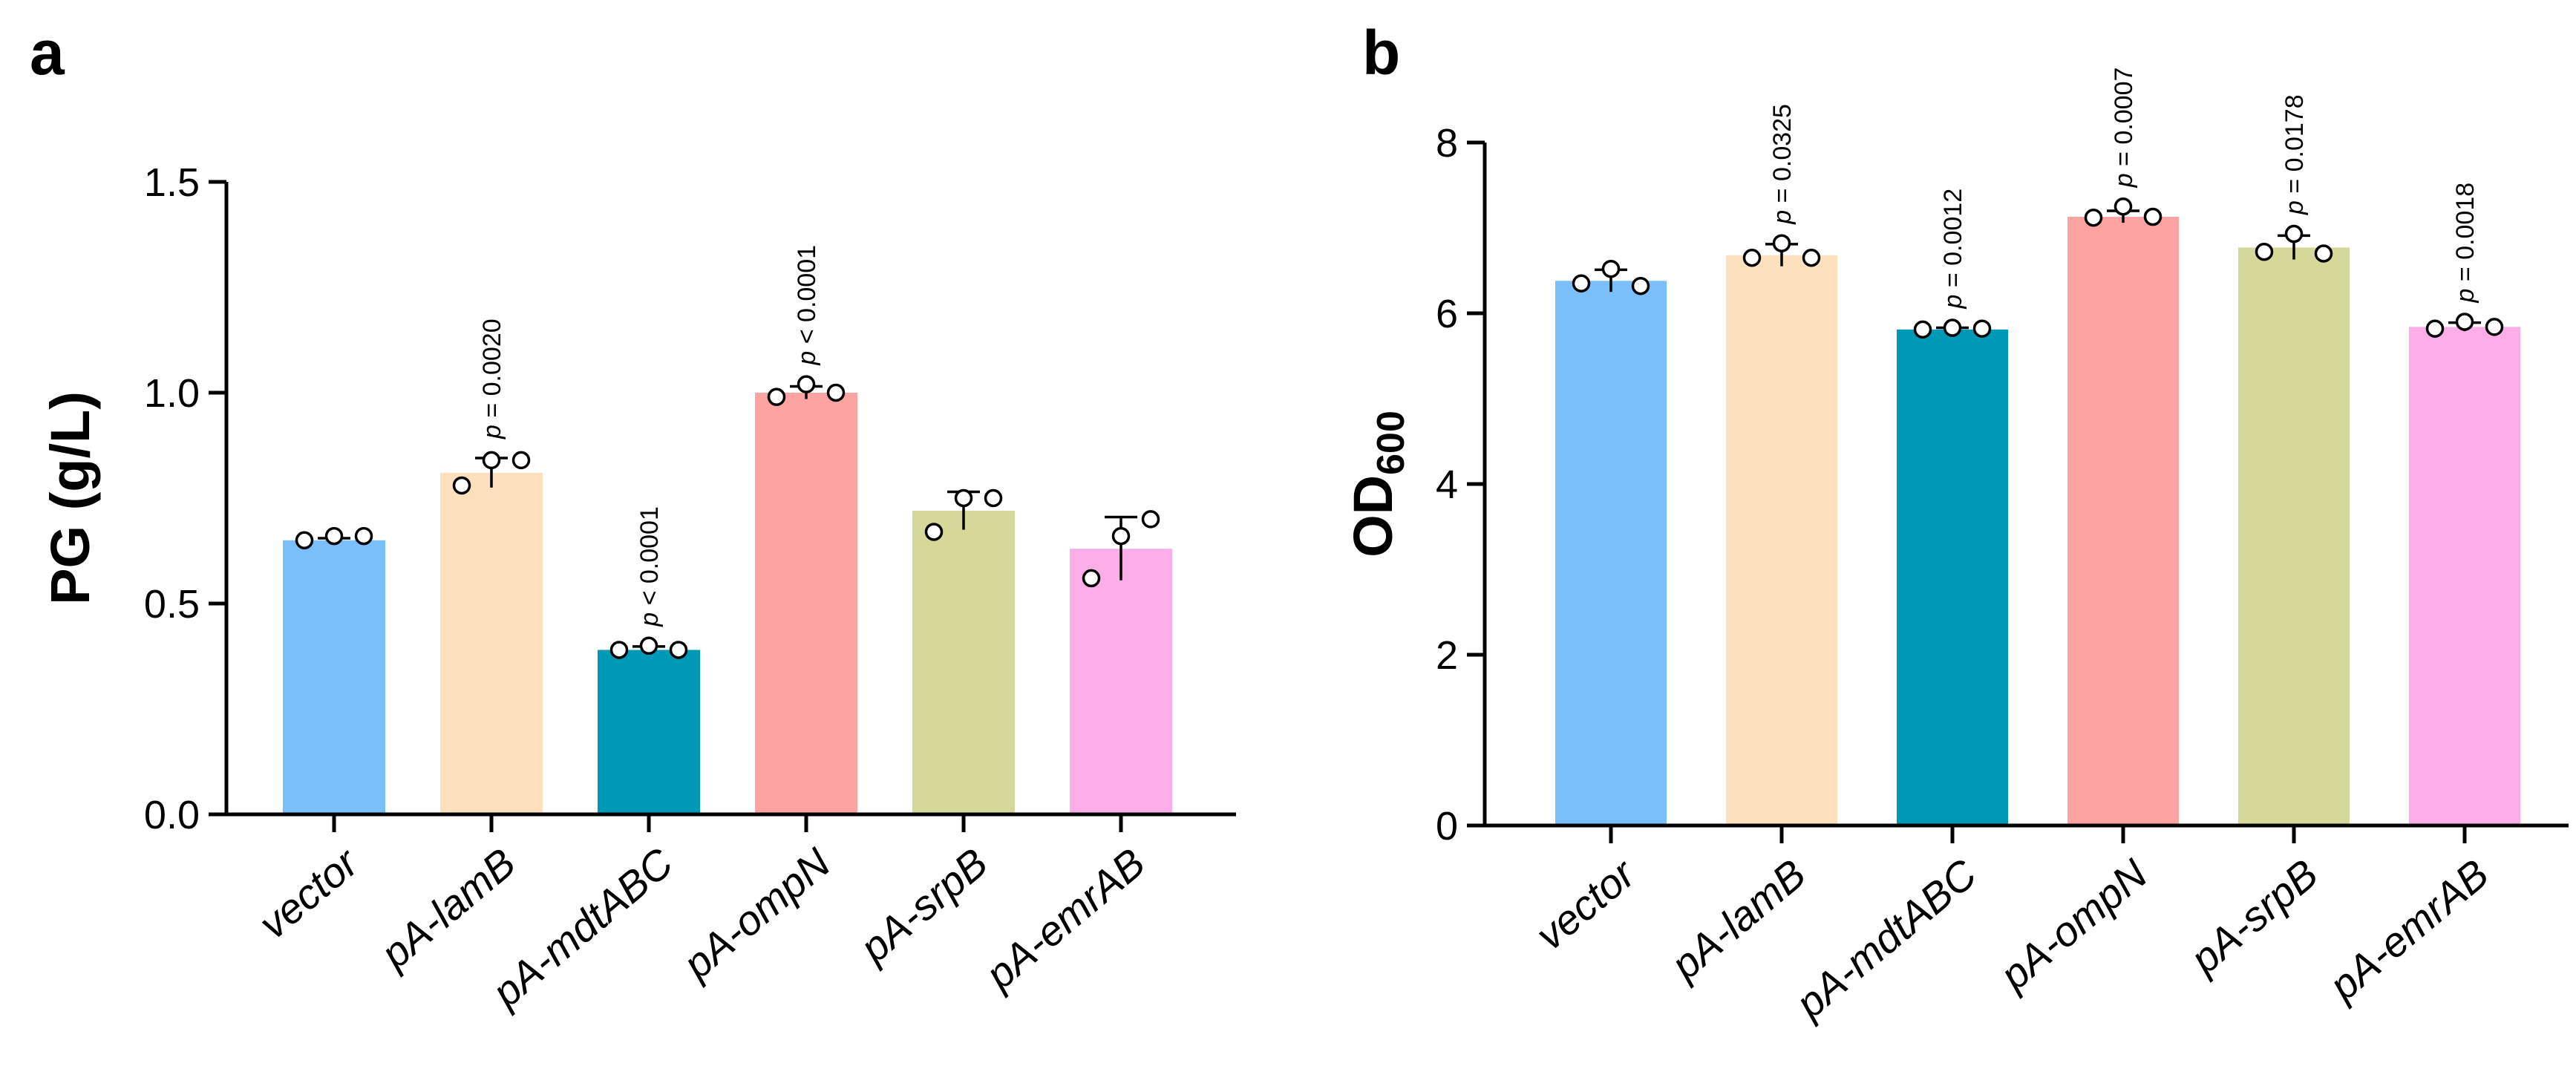 This screenshot has height=1092, width=2576. I want to click on y-tick-label: 0.0, so click(172, 815).